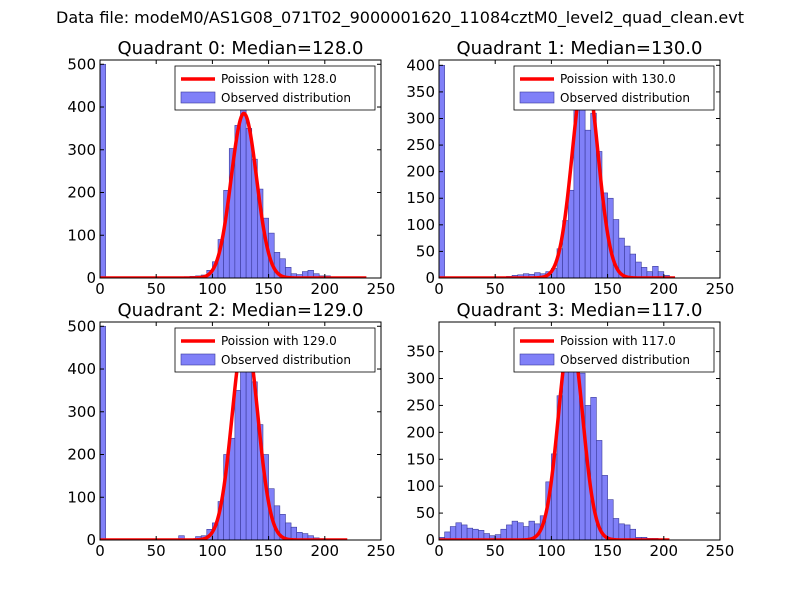 The image size is (800, 604). What do you see at coordinates (275, 88) in the screenshot?
I see `legend: Poission with 128.0 Observed distribution` at bounding box center [275, 88].